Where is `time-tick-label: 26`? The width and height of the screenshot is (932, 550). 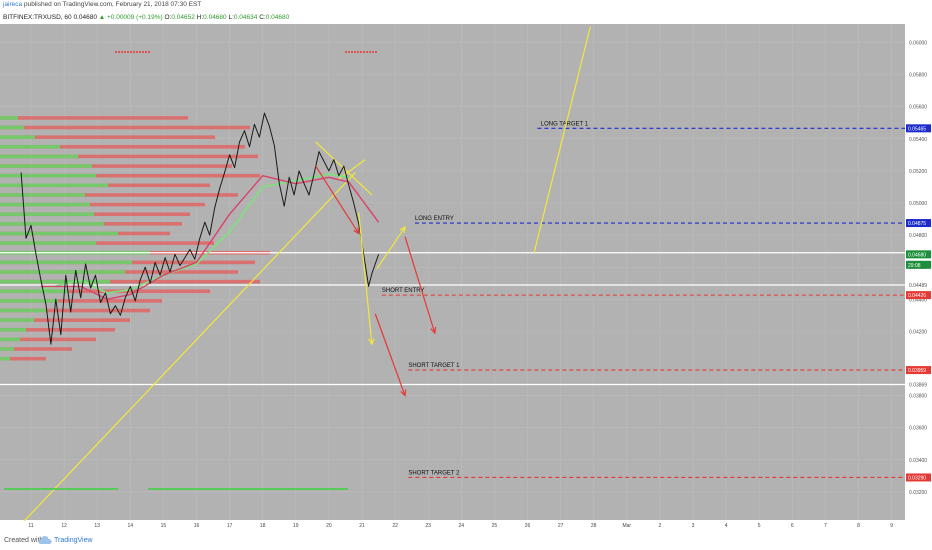 time-tick-label: 26 is located at coordinates (528, 526).